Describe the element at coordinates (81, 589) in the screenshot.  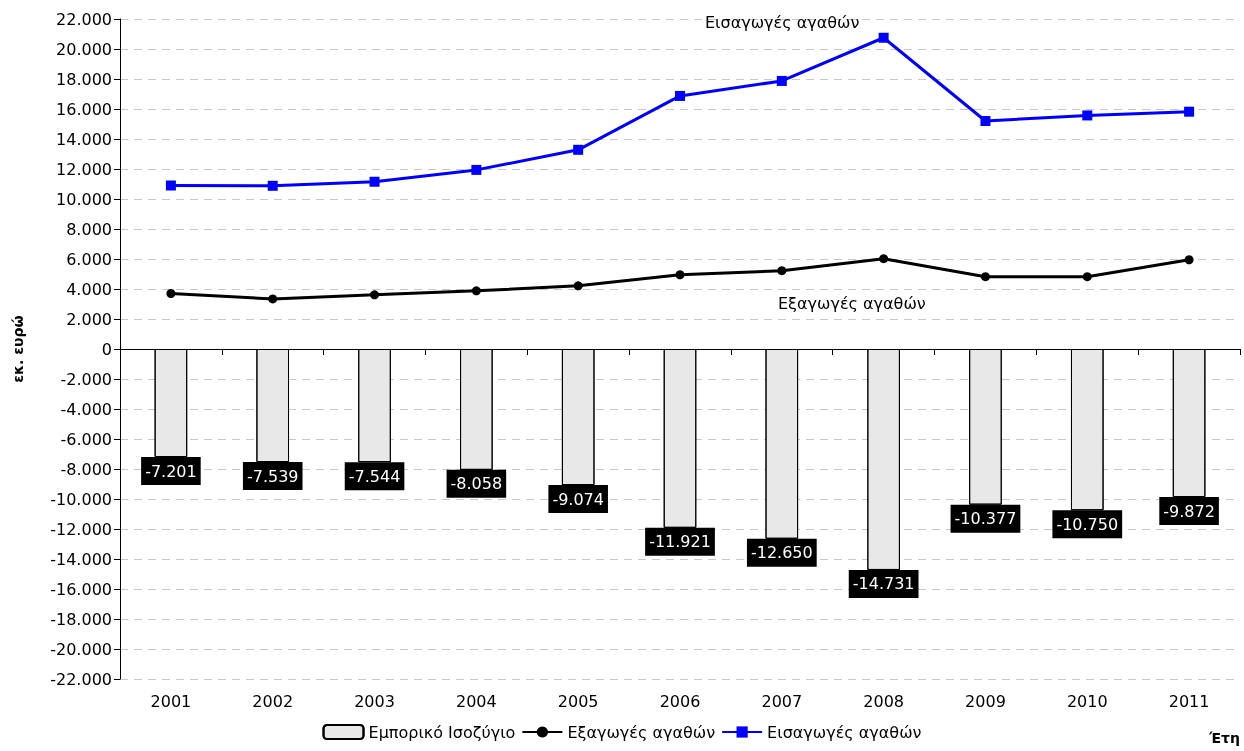
I see `y-tick-label: -16.000` at that location.